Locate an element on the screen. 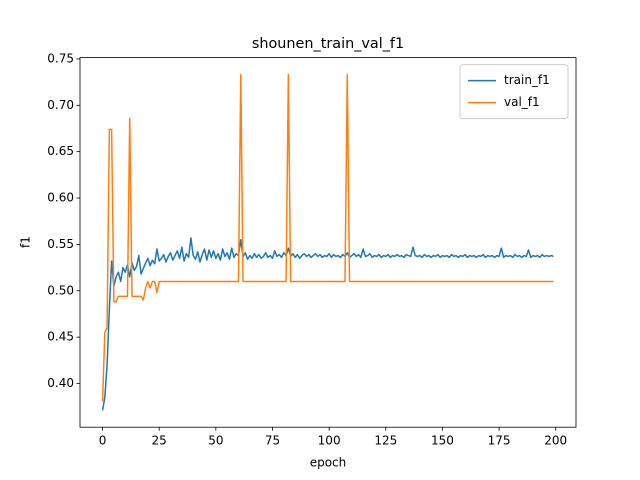 The width and height of the screenshot is (640, 480). x-tick-label: 100 is located at coordinates (329, 441).